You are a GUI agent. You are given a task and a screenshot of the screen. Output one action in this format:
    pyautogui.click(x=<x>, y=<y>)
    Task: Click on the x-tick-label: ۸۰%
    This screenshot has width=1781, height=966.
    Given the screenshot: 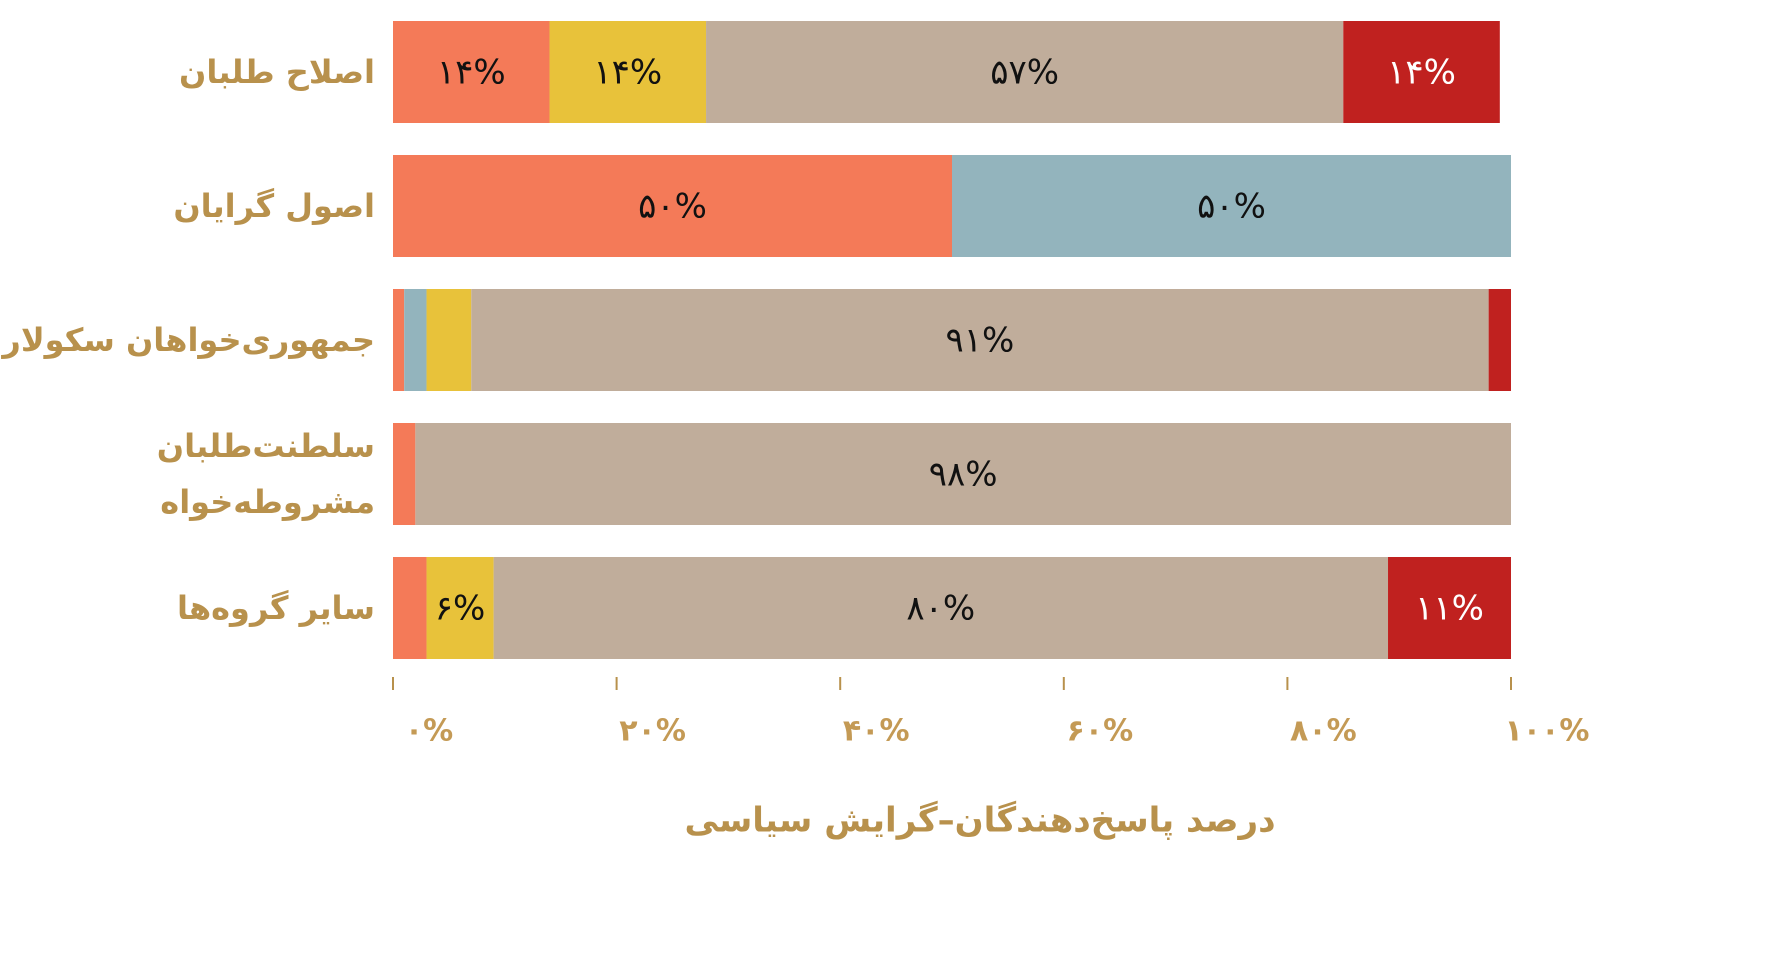 What is the action you would take?
    pyautogui.click(x=1323, y=731)
    